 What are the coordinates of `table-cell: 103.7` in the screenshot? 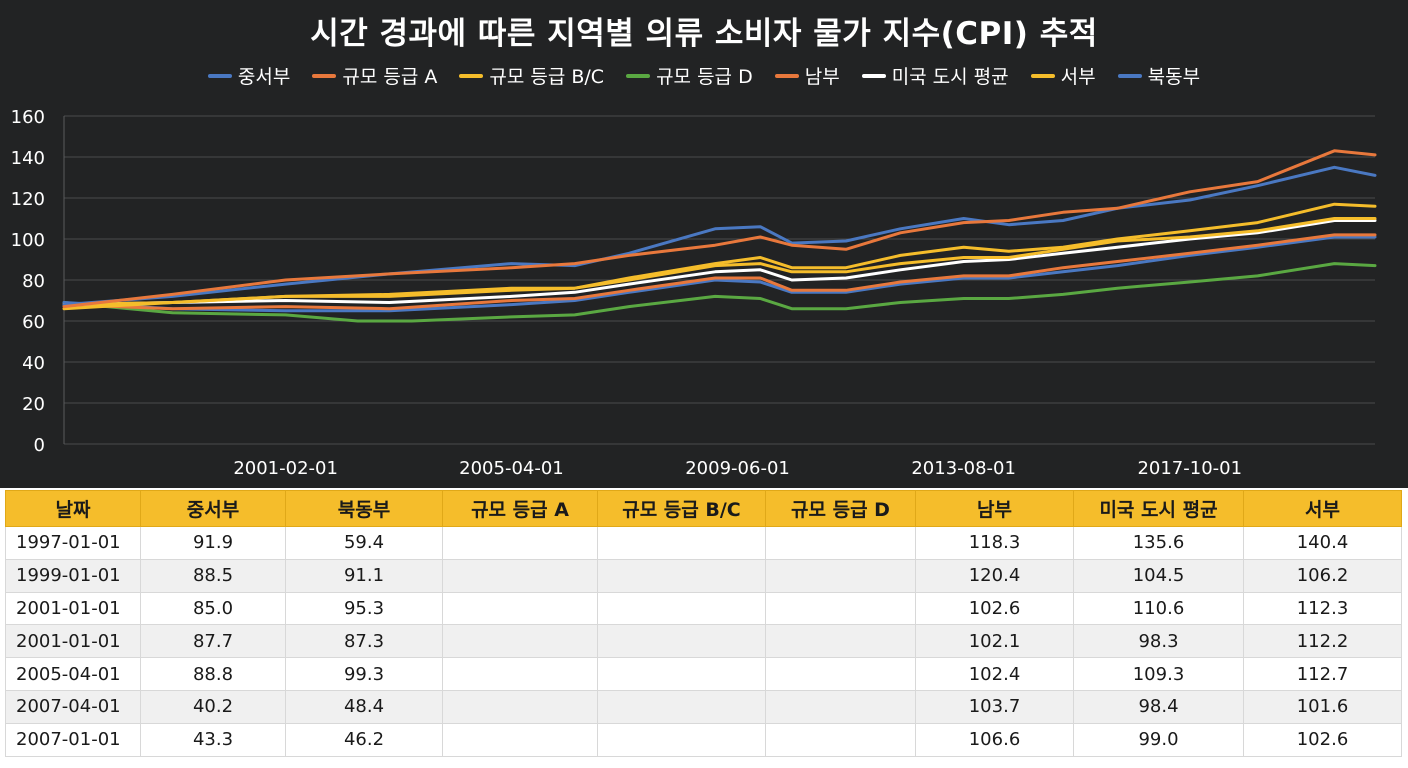 It's located at (994, 706).